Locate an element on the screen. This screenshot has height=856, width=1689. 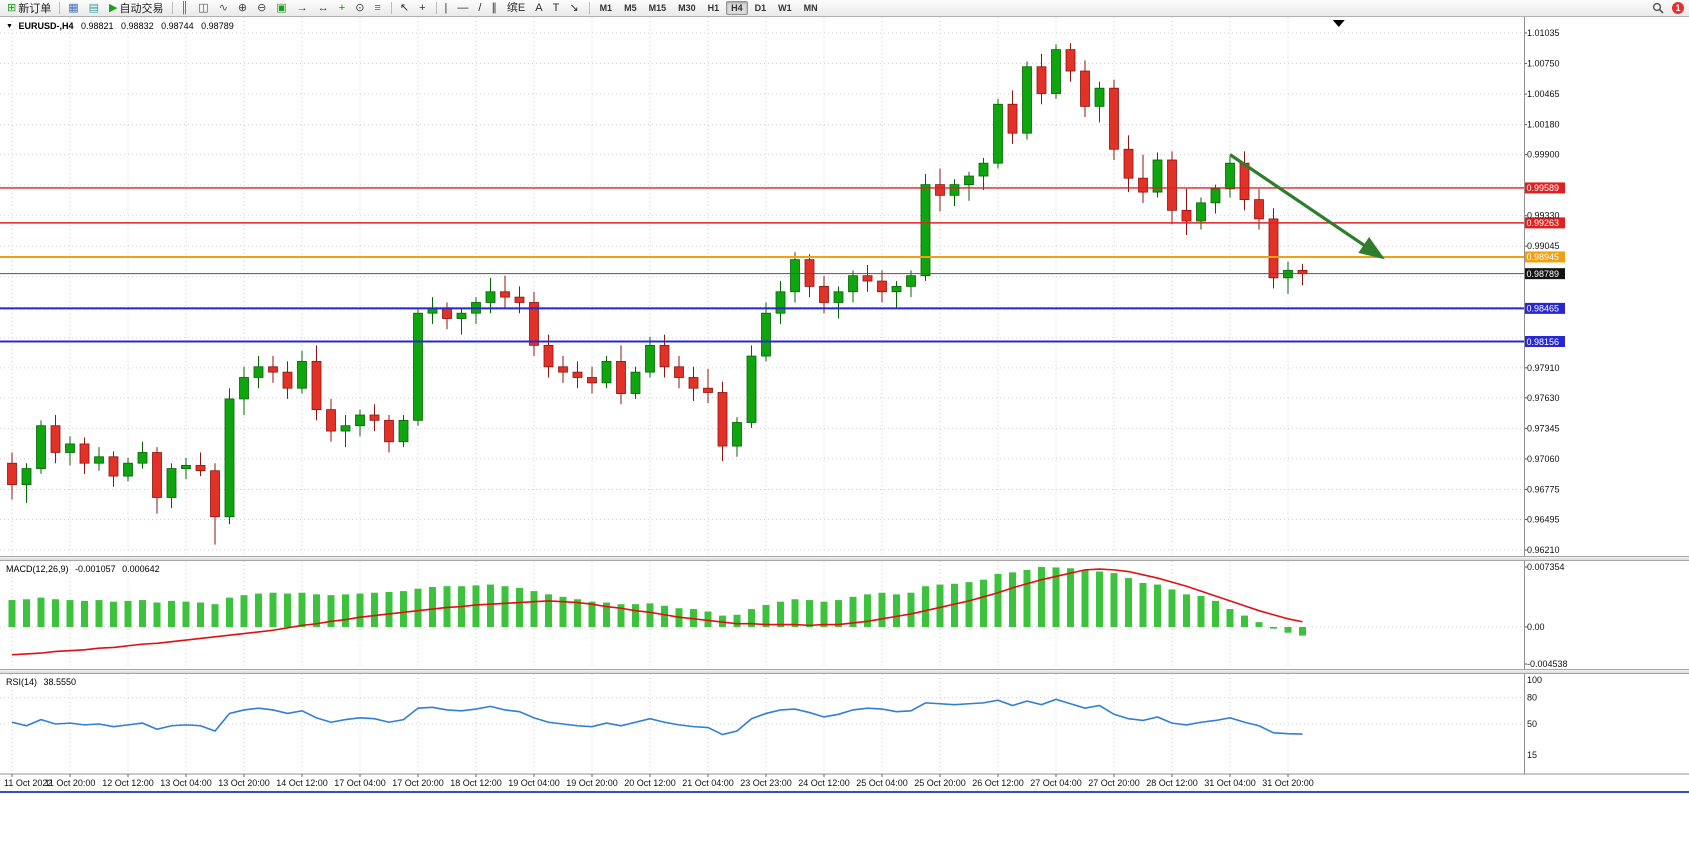
line-chart-icon-glyph: ∿ is located at coordinates (223, 8).